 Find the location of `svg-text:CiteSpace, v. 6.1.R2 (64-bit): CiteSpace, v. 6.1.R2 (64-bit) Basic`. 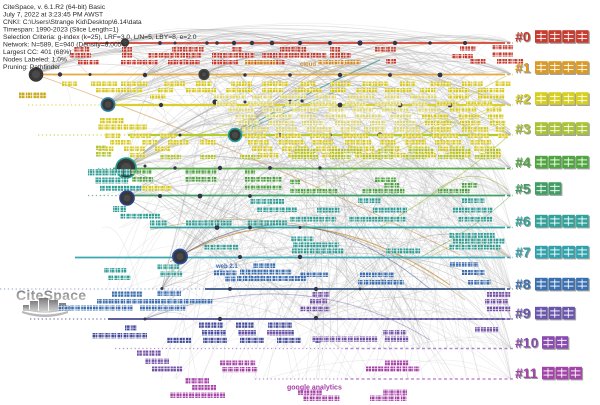

svg-text:CiteSpace, v. 6.1.R2 (64-bit): CiteSpace, v. 6.1.R2 (64-bit) Basic is located at coordinates (54, 7).